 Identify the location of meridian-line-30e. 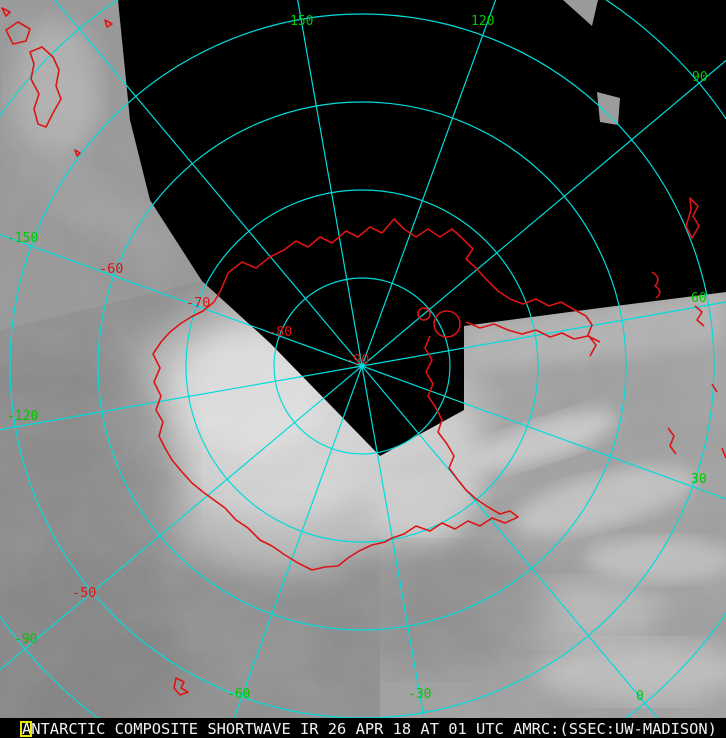
(543, 432).